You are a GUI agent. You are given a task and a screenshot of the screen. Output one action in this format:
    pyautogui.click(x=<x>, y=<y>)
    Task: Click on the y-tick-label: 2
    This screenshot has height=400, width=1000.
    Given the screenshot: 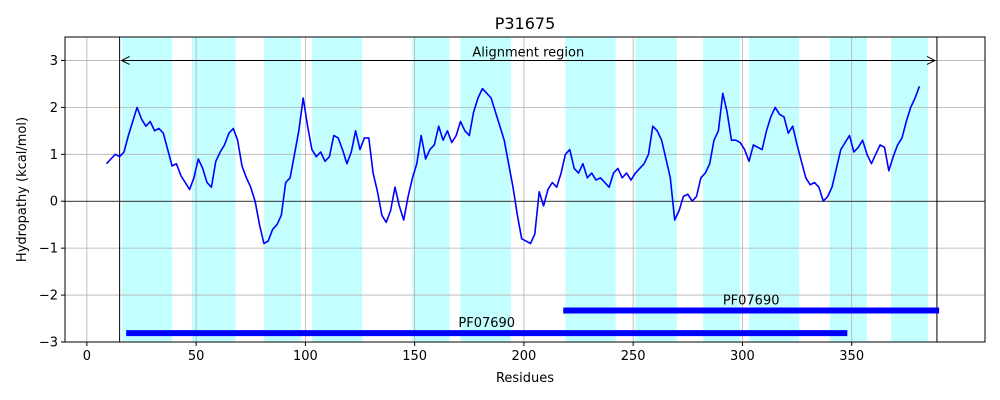 What is the action you would take?
    pyautogui.click(x=54, y=108)
    